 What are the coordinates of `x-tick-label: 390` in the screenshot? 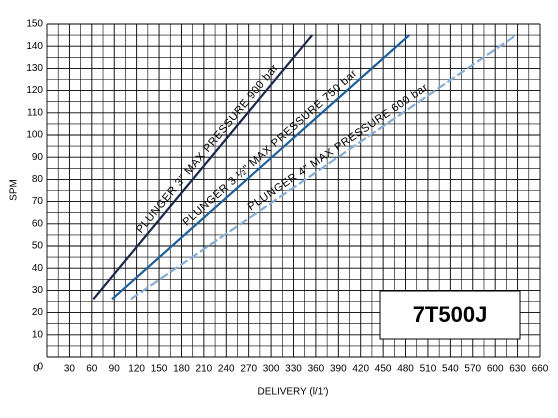 It's located at (338, 369).